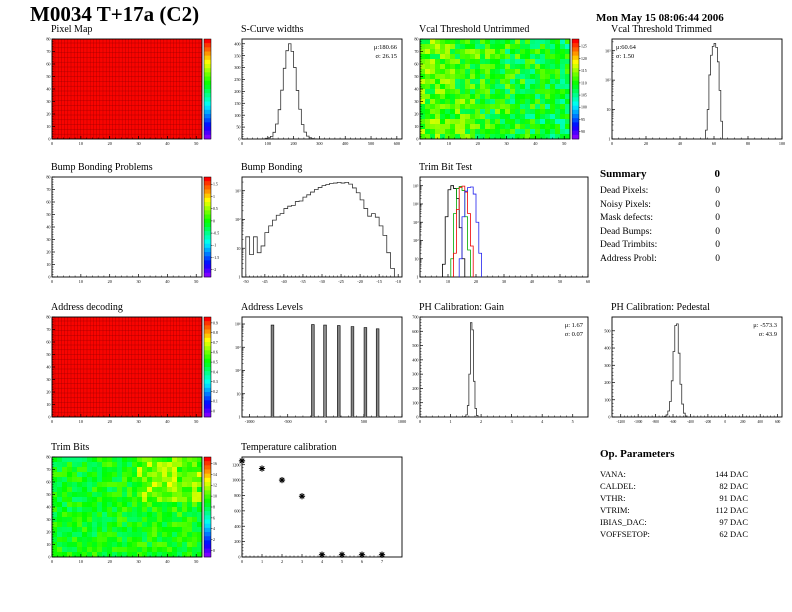  I want to click on op-parameter-row-value: 97 DAC, so click(733, 522).